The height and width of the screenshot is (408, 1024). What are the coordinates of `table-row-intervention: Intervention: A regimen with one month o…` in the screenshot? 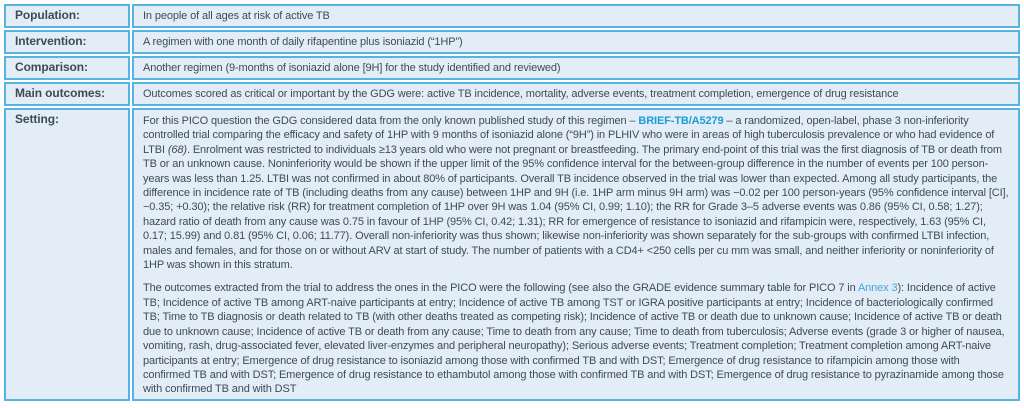 It's located at (512, 42).